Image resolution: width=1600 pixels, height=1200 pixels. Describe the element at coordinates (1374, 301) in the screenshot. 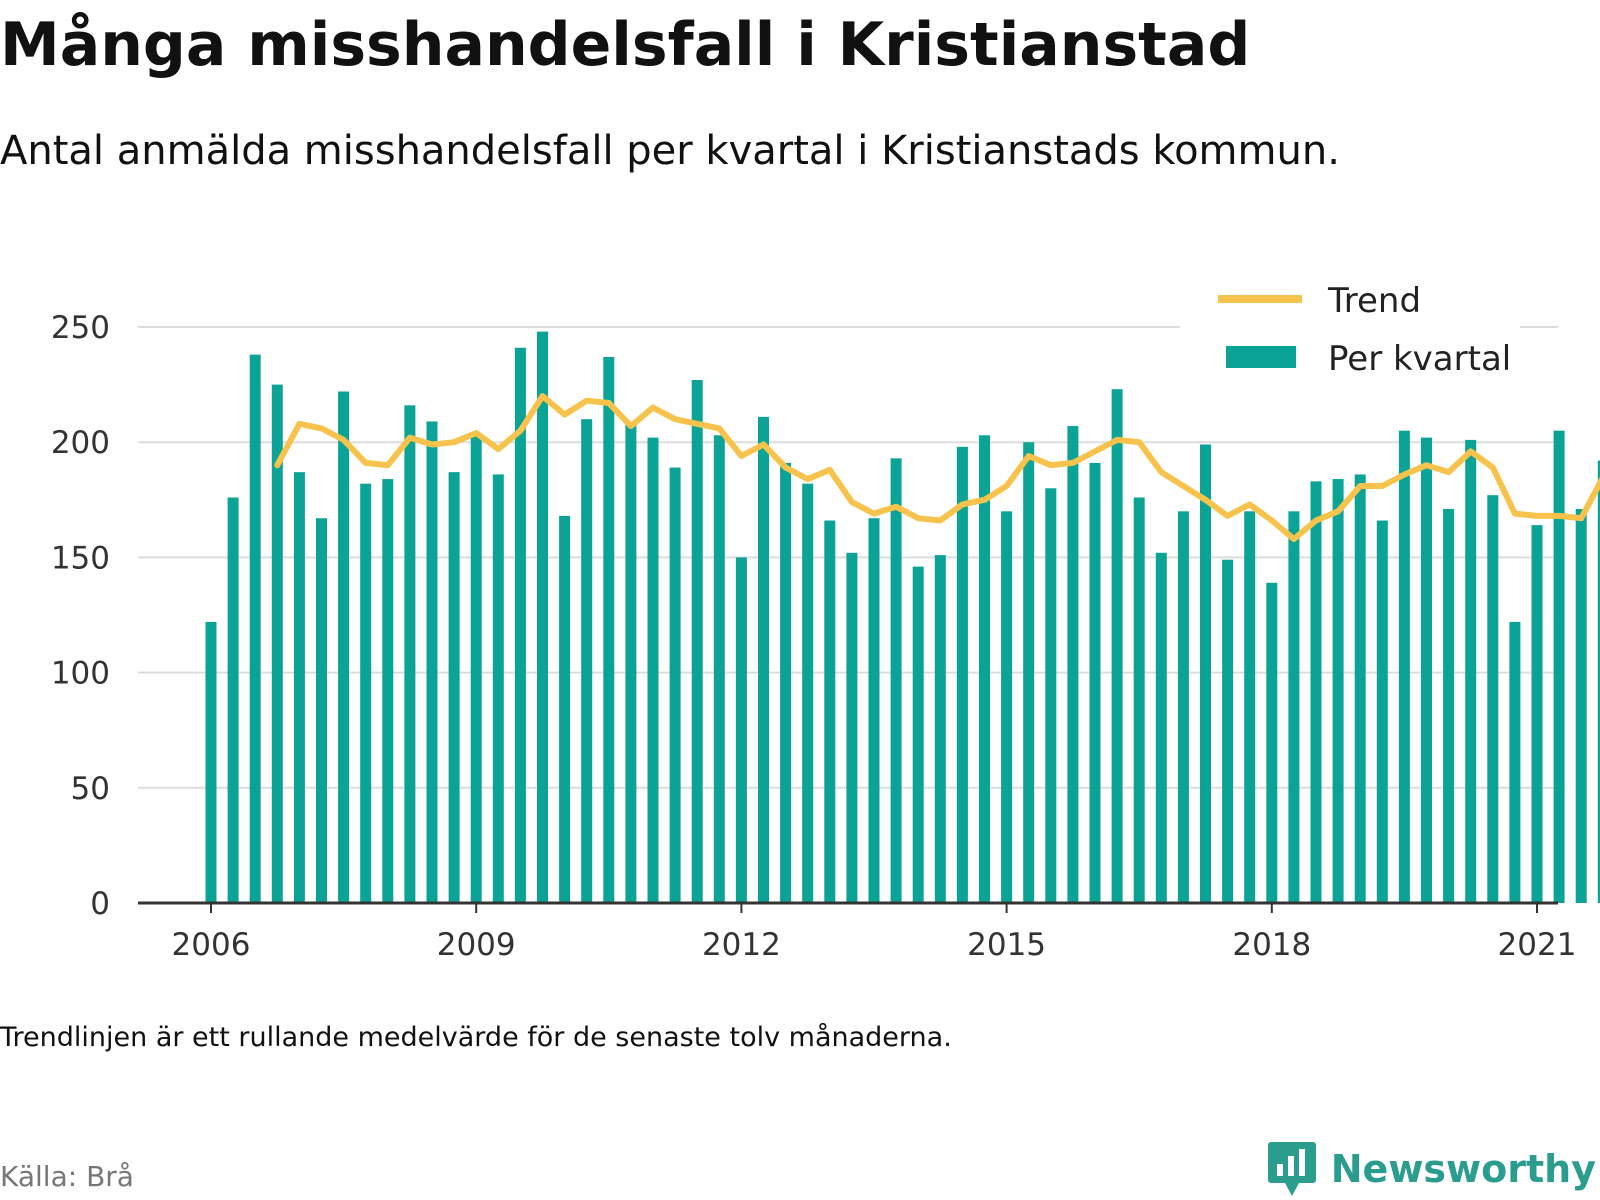

I see `legend-trend-label: Trend` at that location.